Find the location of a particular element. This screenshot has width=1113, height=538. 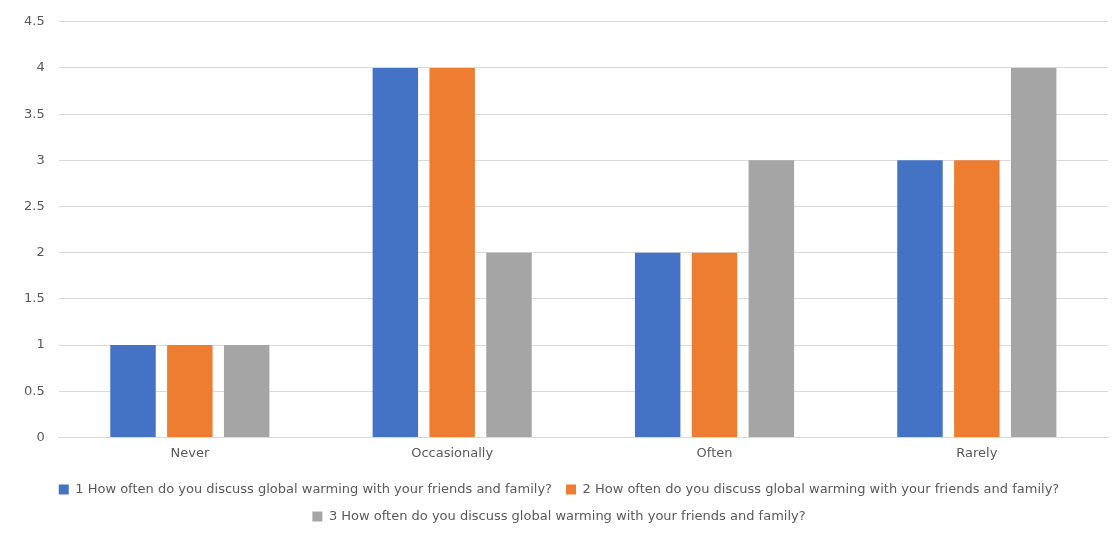

y-tick-label: 1.5 is located at coordinates (34, 298).